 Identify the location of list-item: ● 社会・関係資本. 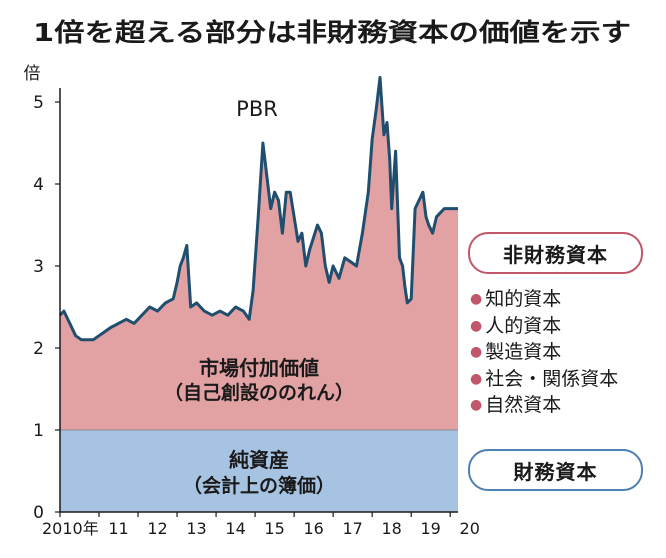
(544, 378).